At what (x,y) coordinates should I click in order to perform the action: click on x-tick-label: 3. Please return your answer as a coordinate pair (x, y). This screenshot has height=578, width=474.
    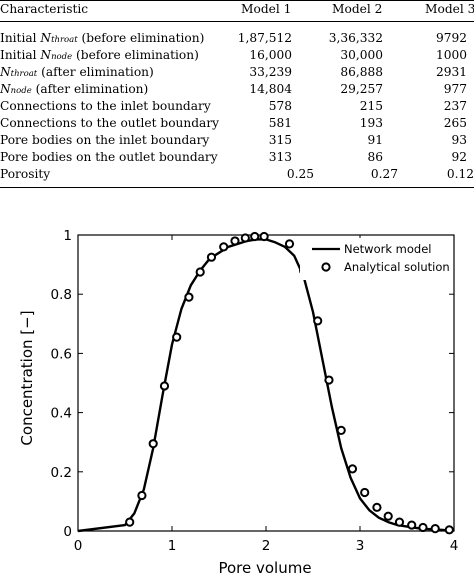
    Looking at the image, I should click on (360, 546).